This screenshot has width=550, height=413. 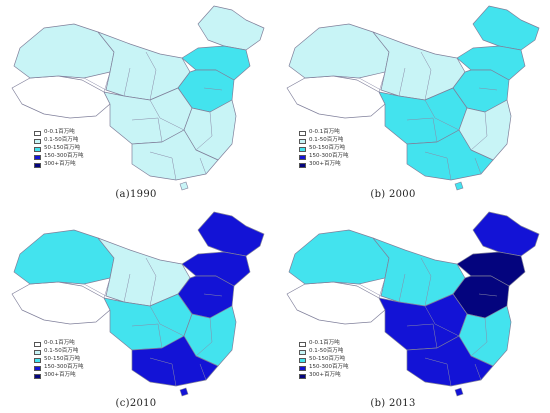 What do you see at coordinates (393, 194) in the screenshot?
I see `map-caption: (b) 2000` at bounding box center [393, 194].